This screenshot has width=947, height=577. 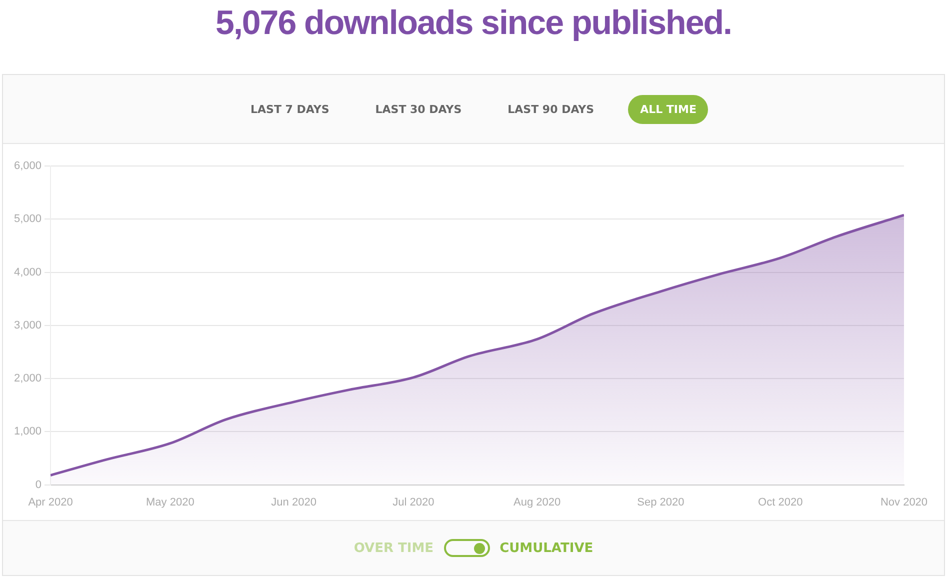 What do you see at coordinates (293, 502) in the screenshot?
I see `x-tick-label: Jun 2020` at bounding box center [293, 502].